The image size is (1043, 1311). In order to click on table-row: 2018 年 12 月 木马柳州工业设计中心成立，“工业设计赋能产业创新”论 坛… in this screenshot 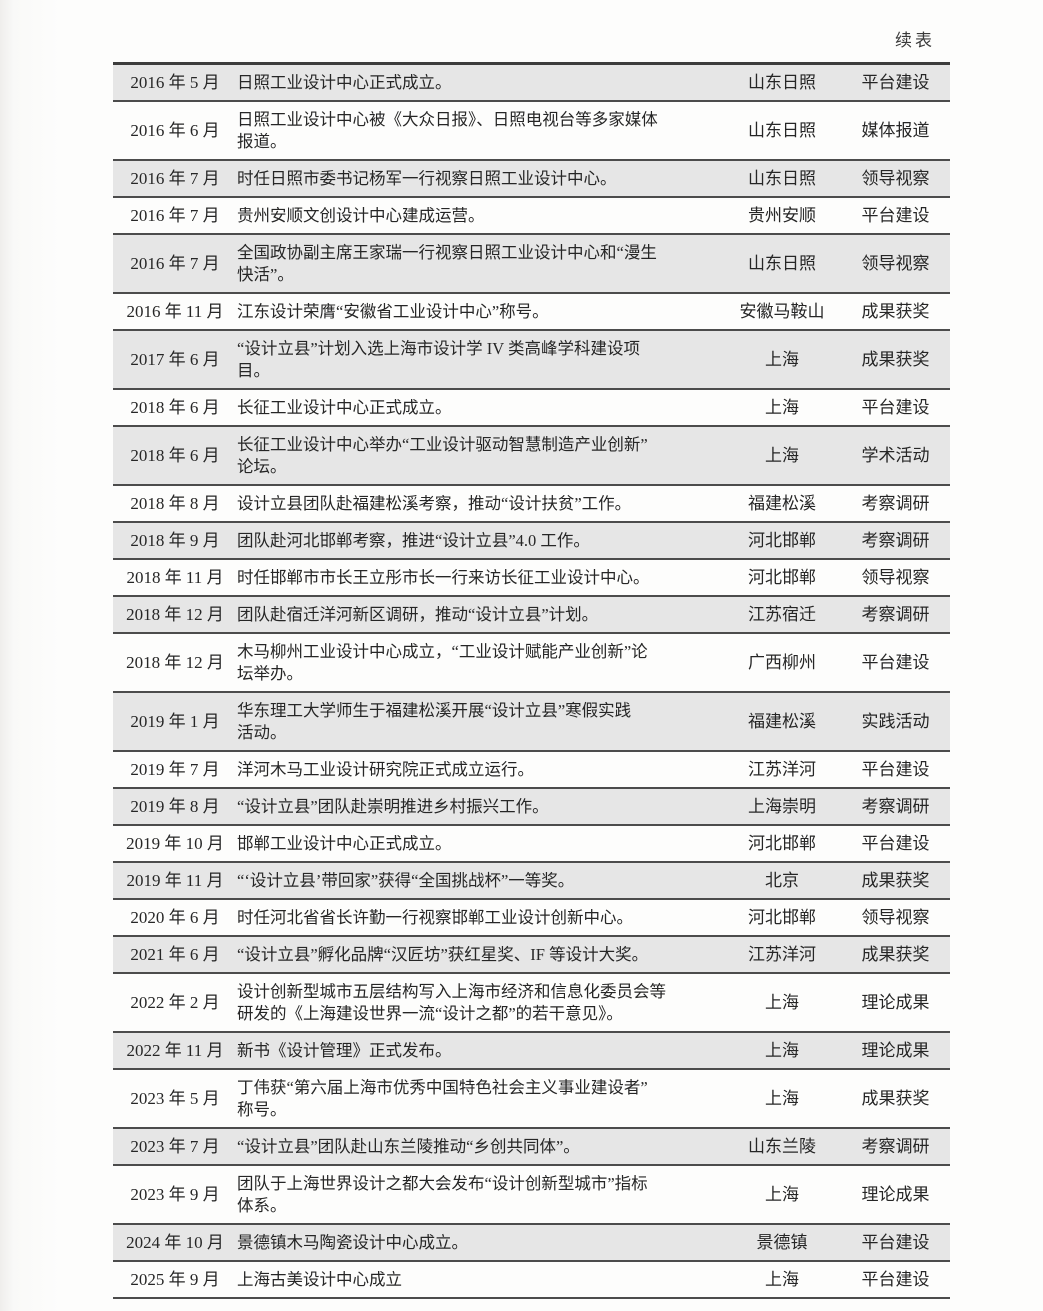, I will do `click(531, 662)`.